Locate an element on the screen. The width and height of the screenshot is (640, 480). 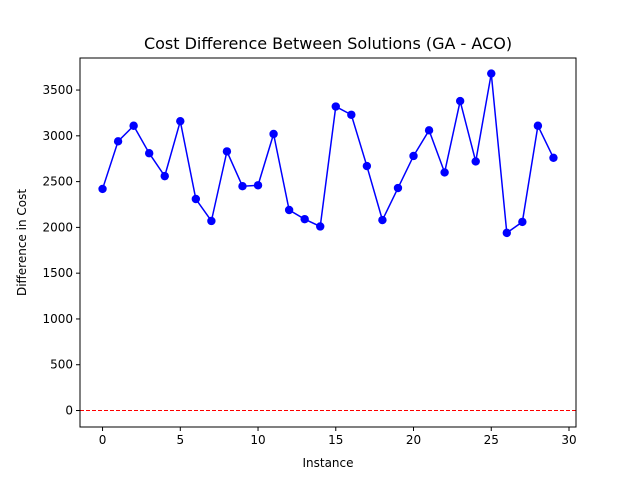
x-axis-label: Instance is located at coordinates (327, 463).